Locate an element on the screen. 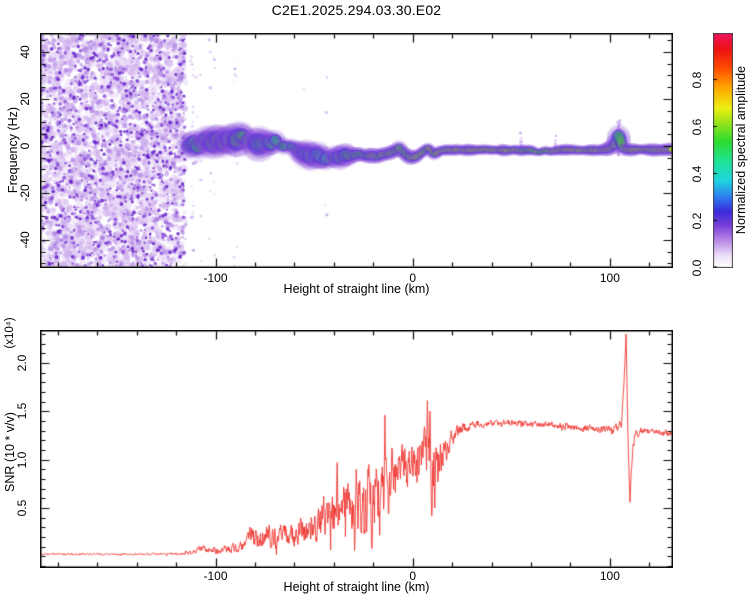 This screenshot has width=750, height=600. snr-y-tick-label: 2.0 is located at coordinates (22, 363).